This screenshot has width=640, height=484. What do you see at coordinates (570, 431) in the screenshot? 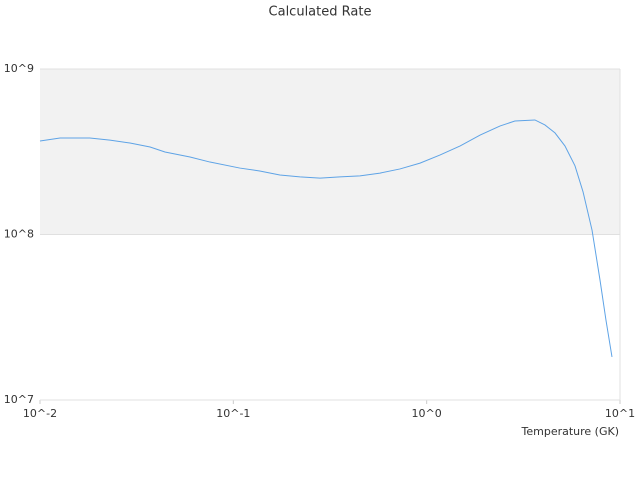
I see `x-axis-label: Temperature (GK)` at bounding box center [570, 431].